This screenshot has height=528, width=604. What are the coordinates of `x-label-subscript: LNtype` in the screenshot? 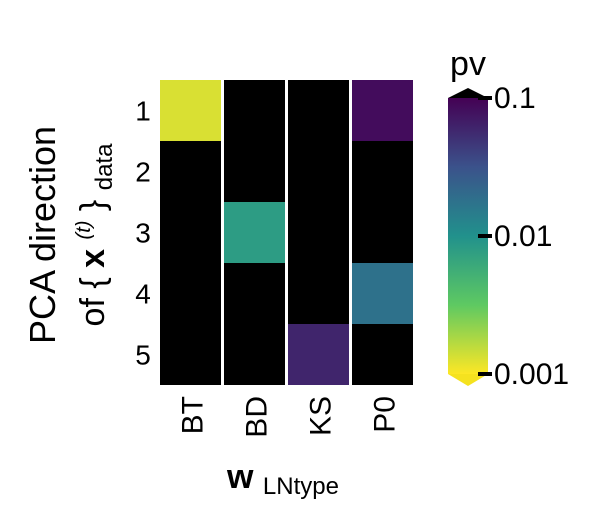 It's located at (301, 486).